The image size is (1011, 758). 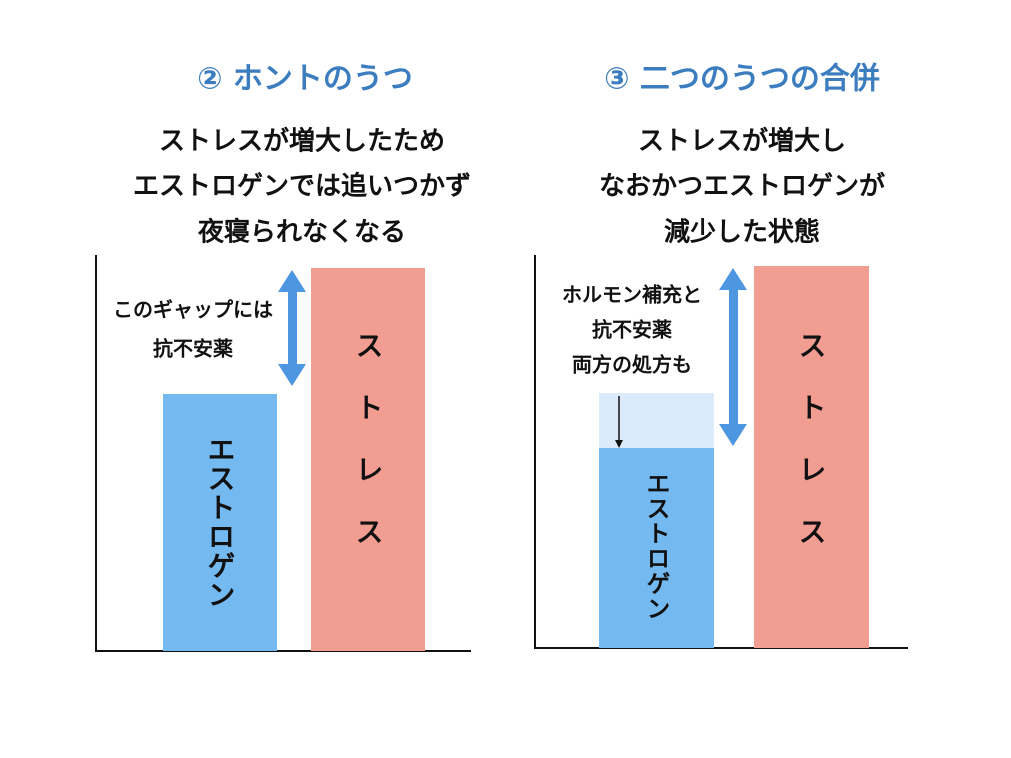 I want to click on panel-title: ② ホントのうつ, so click(x=305, y=79).